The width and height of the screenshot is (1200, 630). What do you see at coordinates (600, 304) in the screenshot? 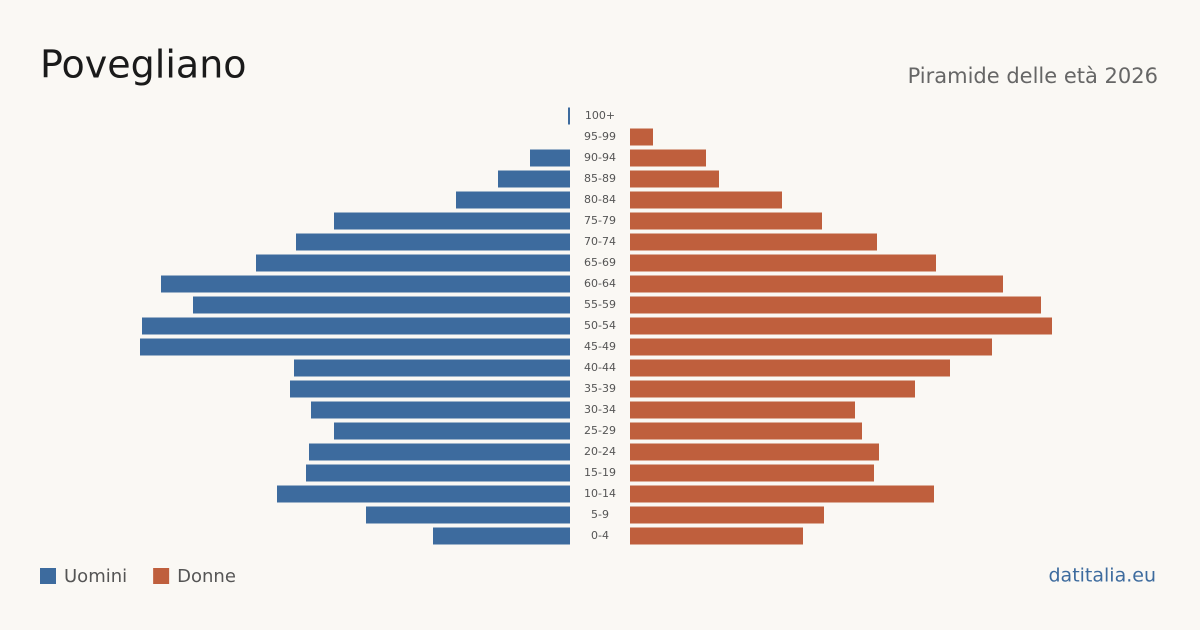
I see `age-label: 55-59` at bounding box center [600, 304].